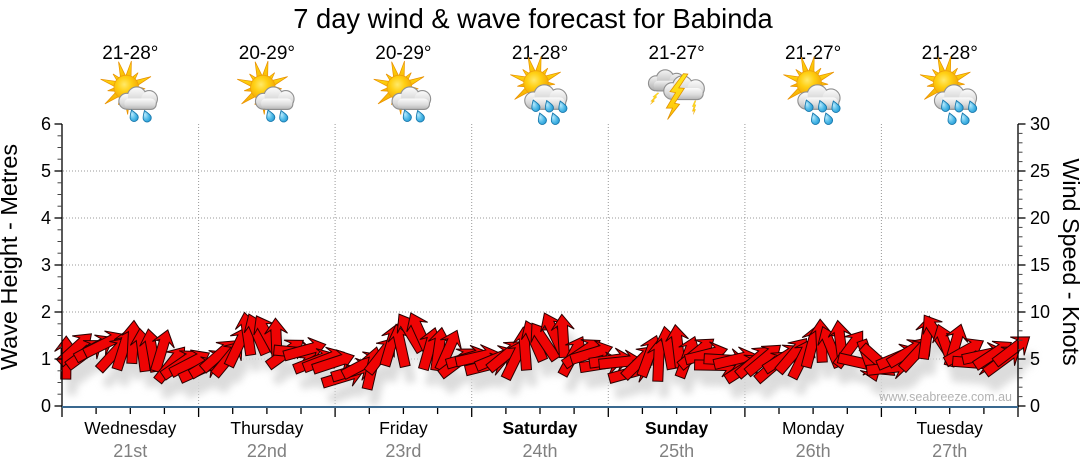  I want to click on svg-text: Monday, so click(813, 428).